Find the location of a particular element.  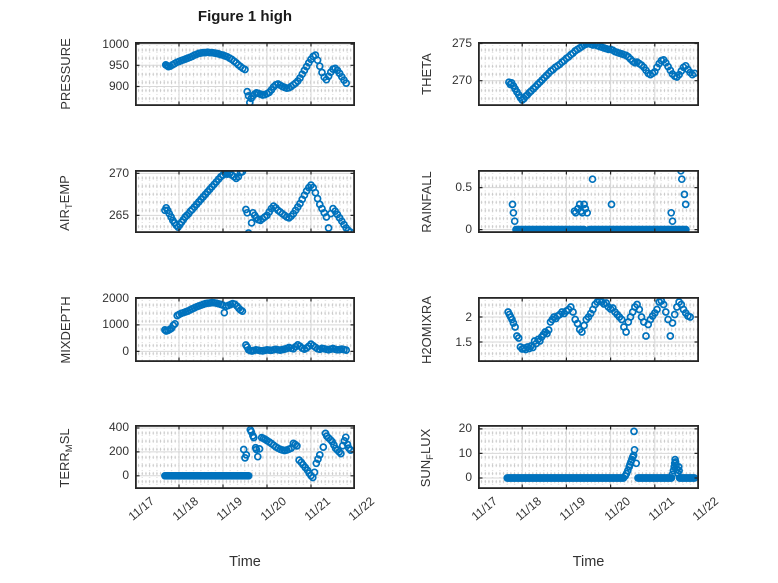

subplot-pressure is located at coordinates (245, 74).